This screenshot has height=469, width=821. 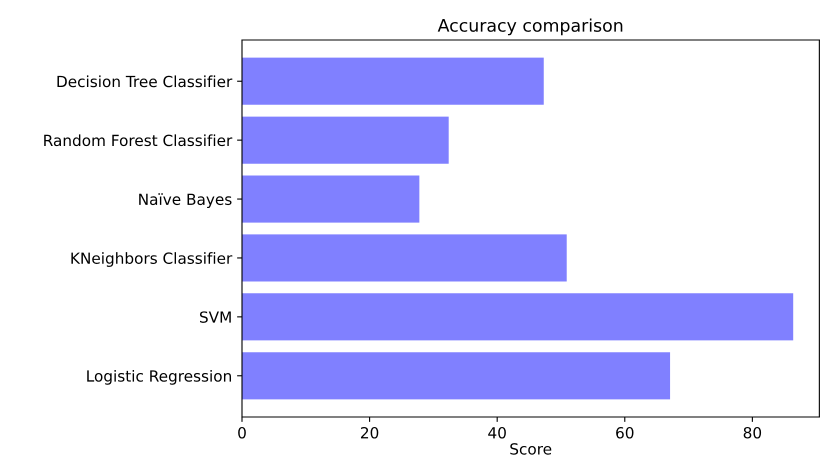 What do you see at coordinates (497, 432) in the screenshot?
I see `x-tick-label: 40` at bounding box center [497, 432].